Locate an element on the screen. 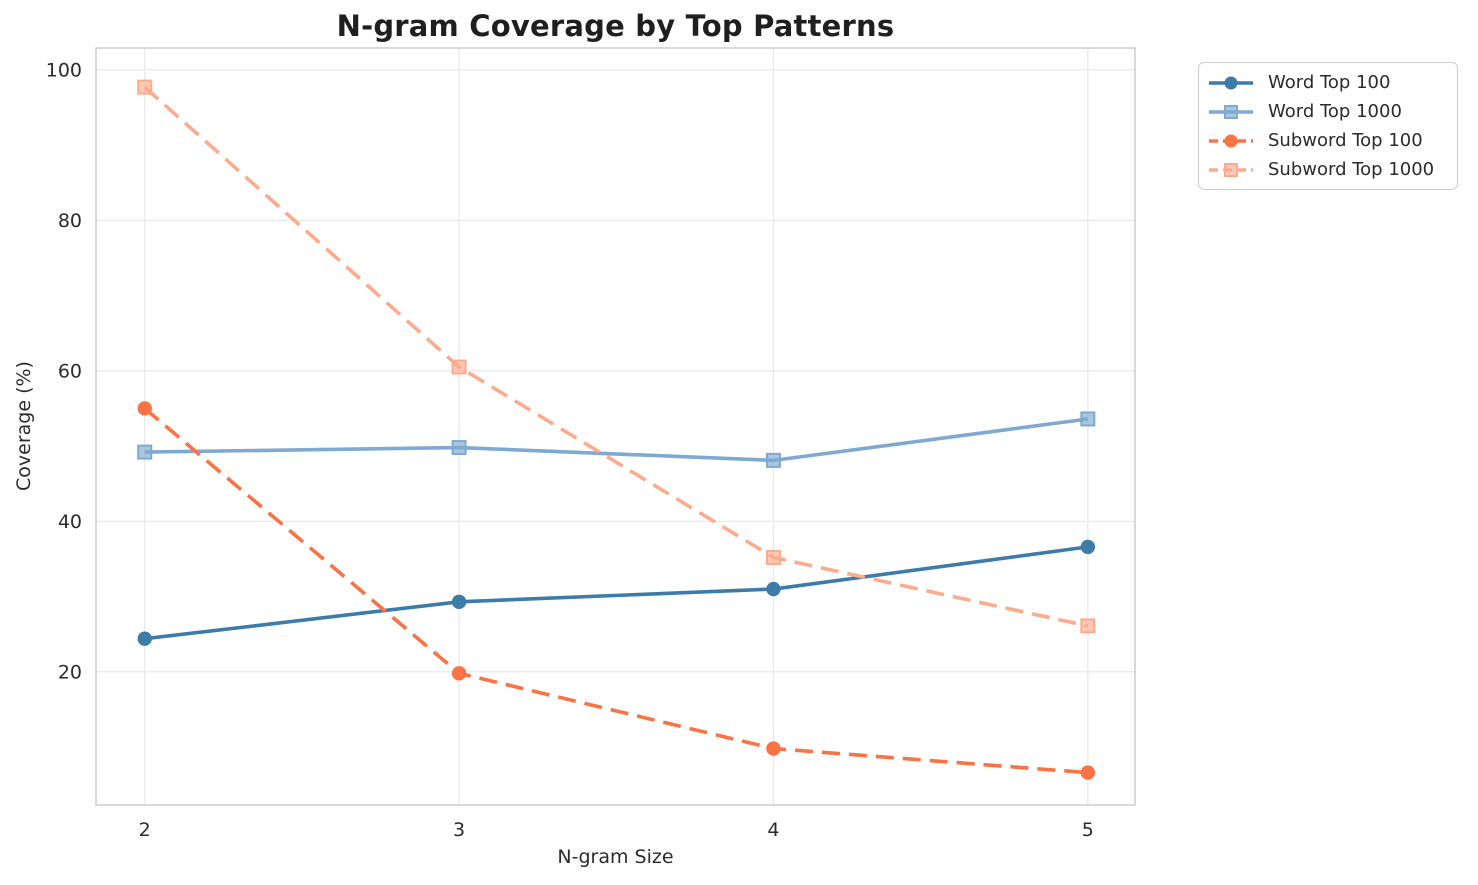 The width and height of the screenshot is (1478, 885). legend-label: Word Top 100 is located at coordinates (1329, 82).